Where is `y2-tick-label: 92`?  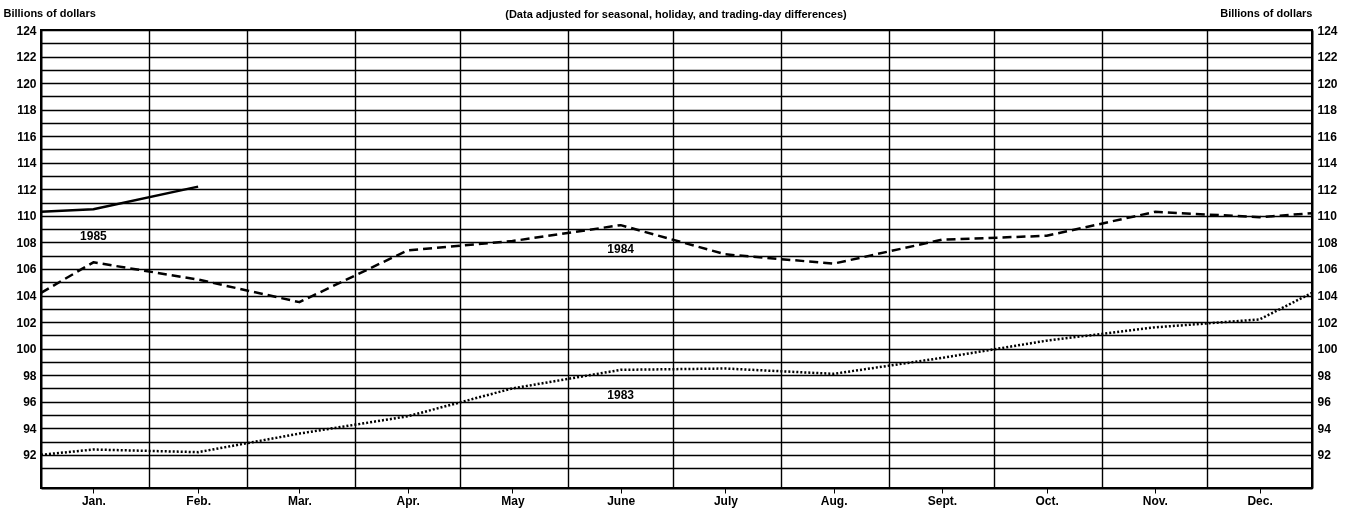 y2-tick-label: 92 is located at coordinates (1324, 455).